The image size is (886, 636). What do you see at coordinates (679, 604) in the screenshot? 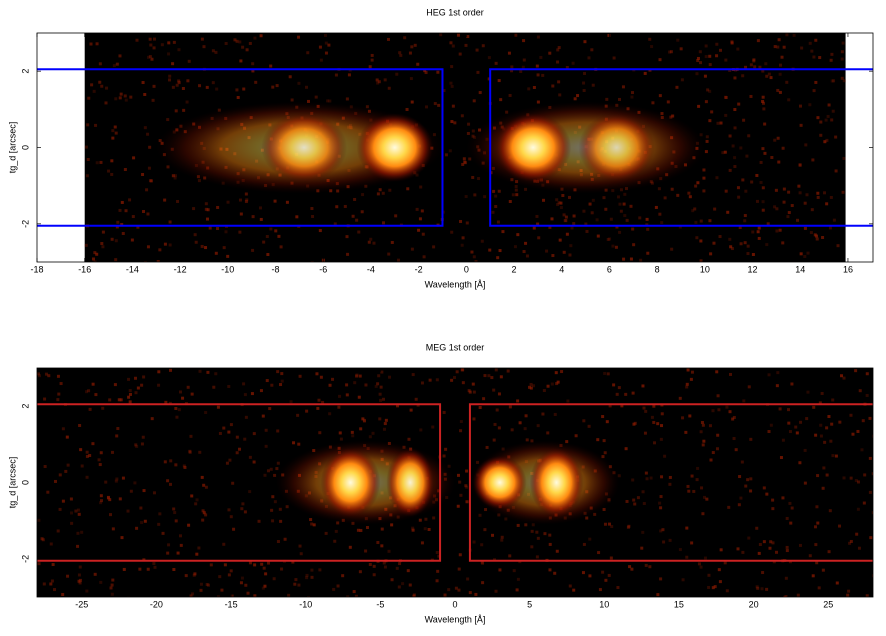
I see `x-tick-label: 15` at bounding box center [679, 604].